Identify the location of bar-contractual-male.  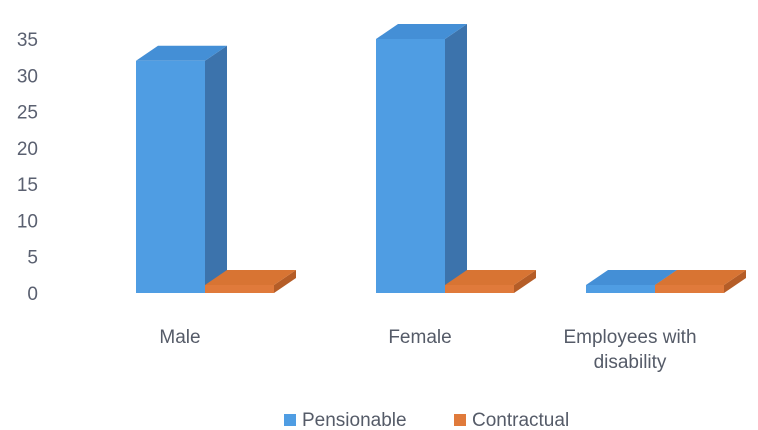
(250, 281).